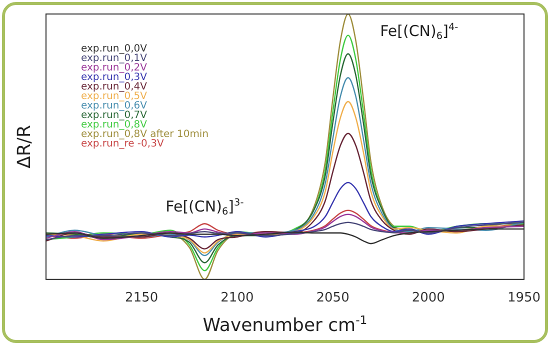 The height and width of the screenshot is (349, 554). What do you see at coordinates (114, 125) in the screenshot?
I see `text: exp.run_0,8V` at bounding box center [114, 125].